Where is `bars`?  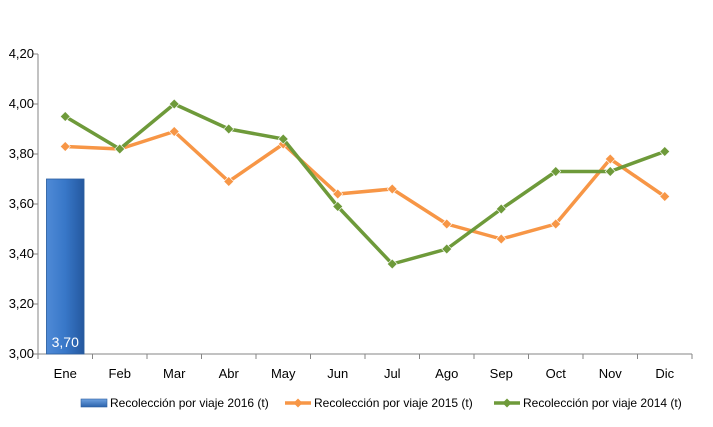 bars is located at coordinates (65, 266).